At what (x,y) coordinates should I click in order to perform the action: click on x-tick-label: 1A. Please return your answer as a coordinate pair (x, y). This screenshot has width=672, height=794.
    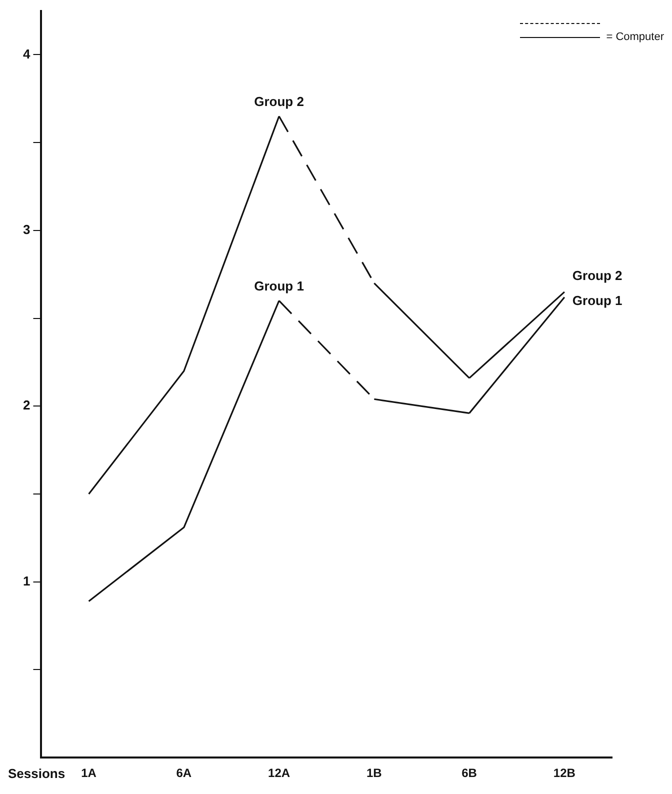
    Looking at the image, I should click on (89, 773).